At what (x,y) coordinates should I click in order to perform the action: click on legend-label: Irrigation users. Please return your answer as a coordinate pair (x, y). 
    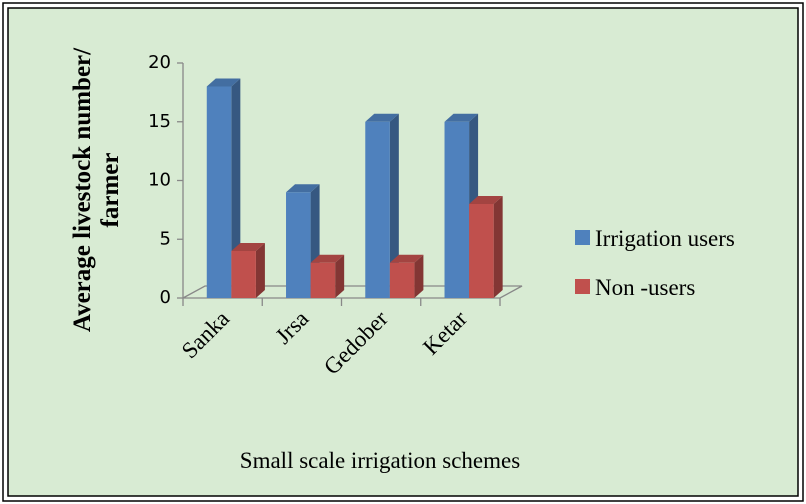
    Looking at the image, I should click on (665, 238).